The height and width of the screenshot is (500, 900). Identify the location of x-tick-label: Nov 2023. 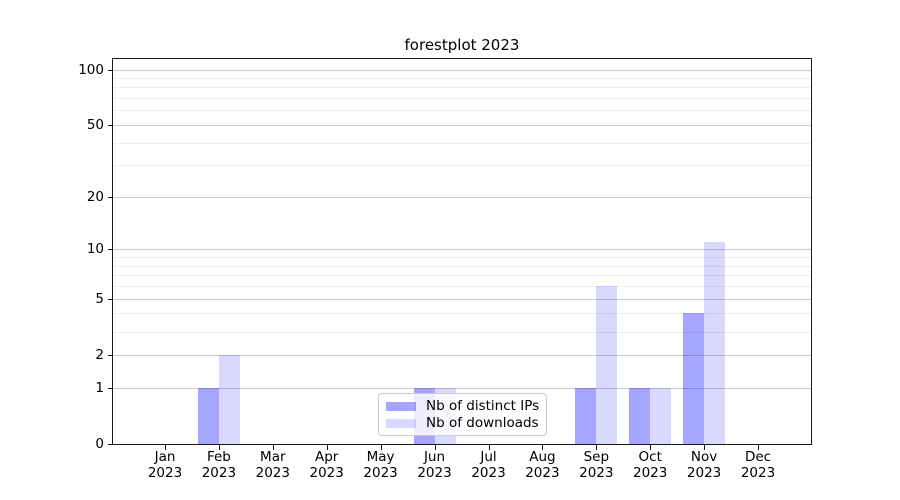
(704, 465).